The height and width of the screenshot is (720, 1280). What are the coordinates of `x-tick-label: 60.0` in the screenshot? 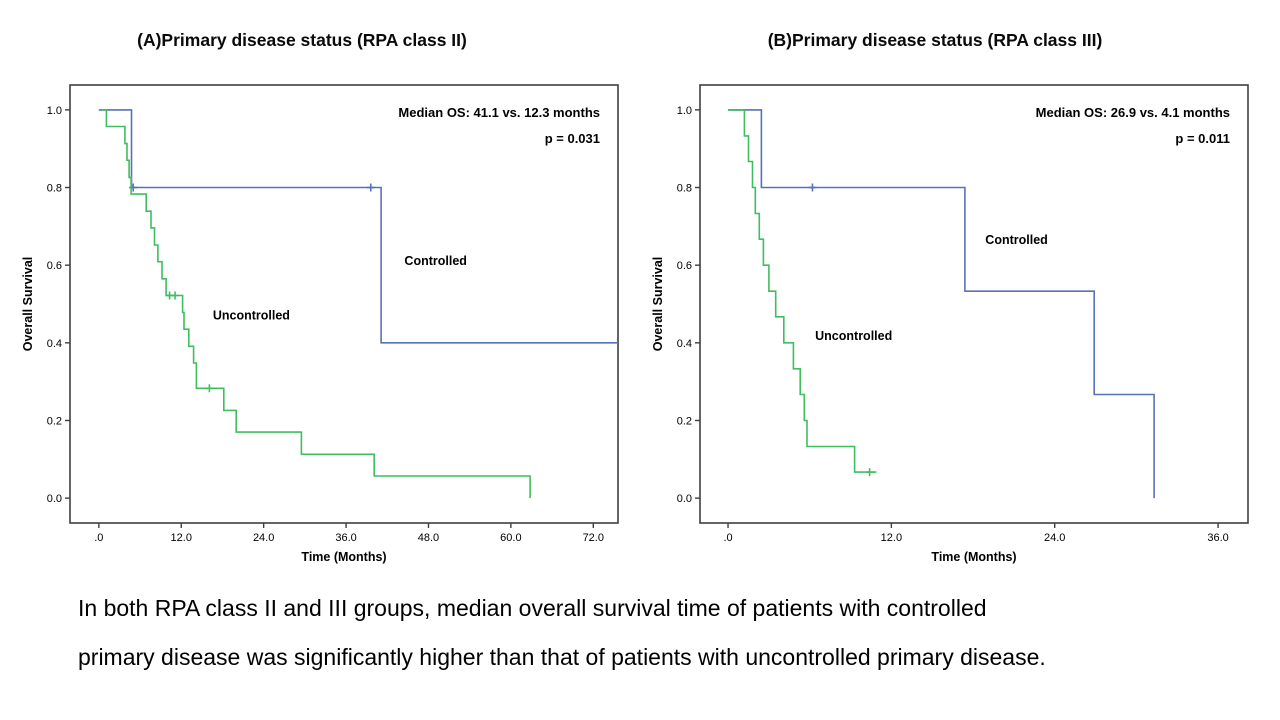 It's located at (510, 538).